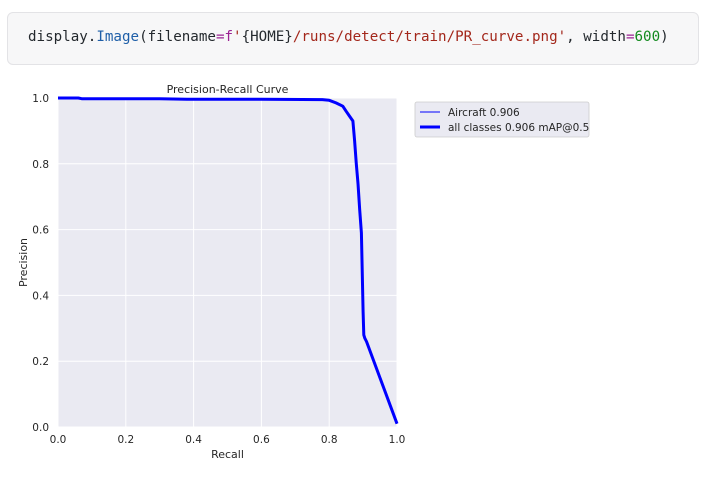 Image resolution: width=712 pixels, height=478 pixels. I want to click on code-token: Image, so click(118, 37).